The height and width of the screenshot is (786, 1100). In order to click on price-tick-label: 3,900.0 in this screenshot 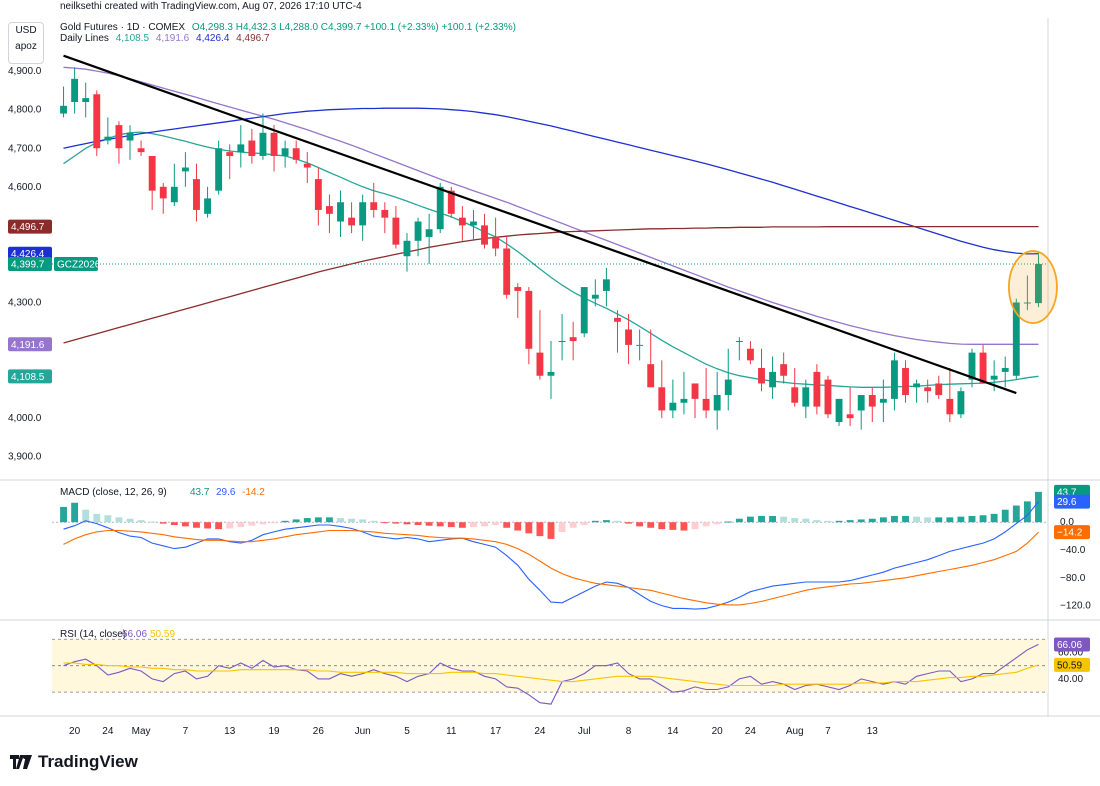, I will do `click(25, 457)`.